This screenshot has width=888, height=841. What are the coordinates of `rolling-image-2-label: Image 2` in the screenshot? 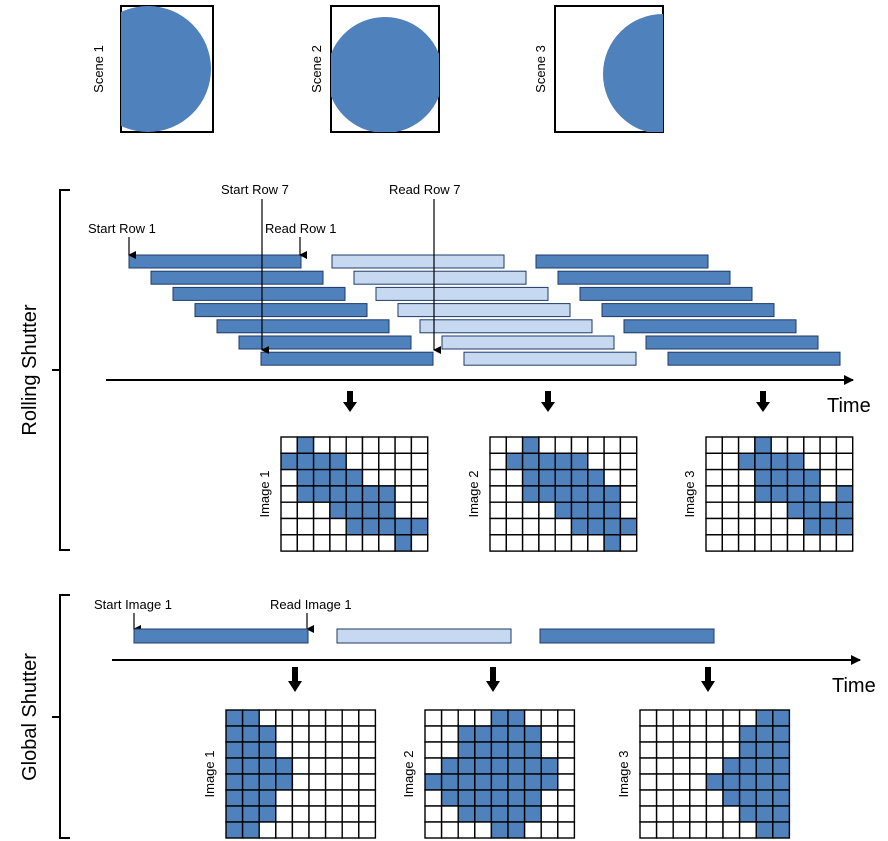 It's located at (473, 494).